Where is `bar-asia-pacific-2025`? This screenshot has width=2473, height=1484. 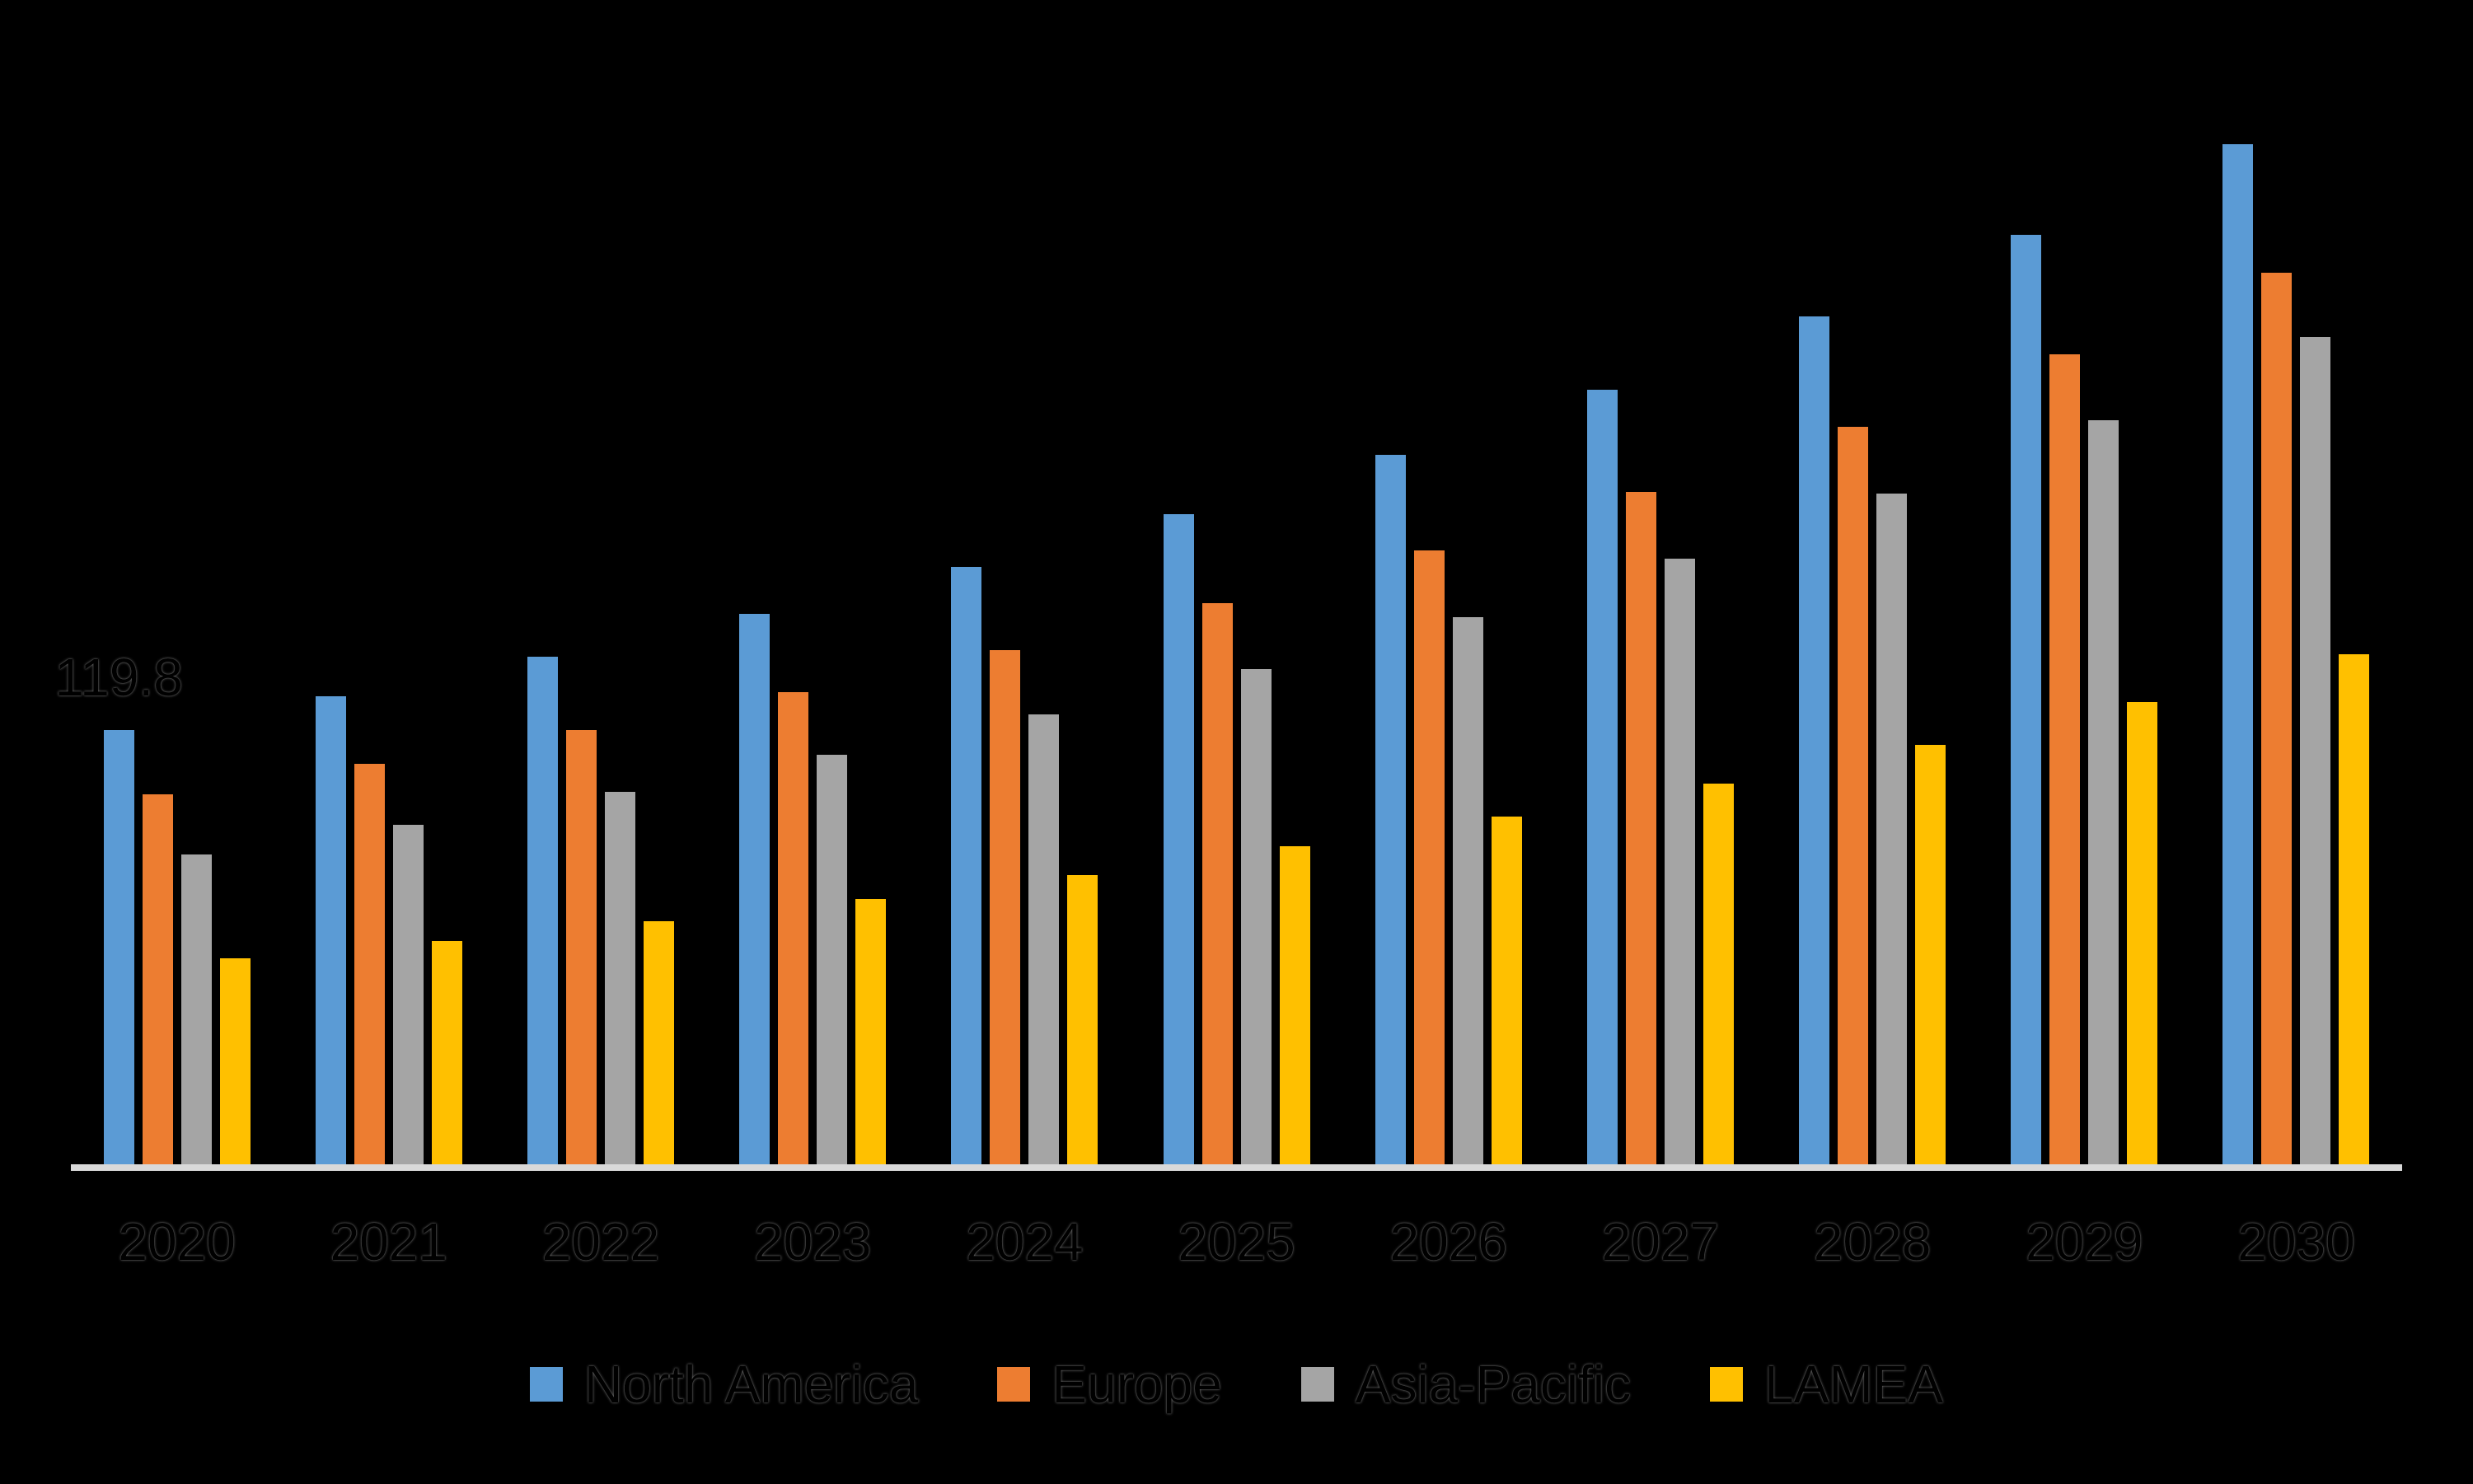 bar-asia-pacific-2025 is located at coordinates (1256, 917).